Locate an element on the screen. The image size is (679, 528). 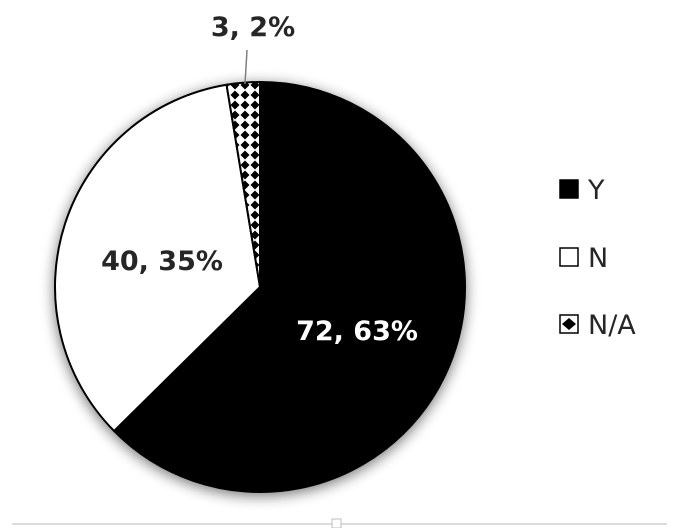
legend-item-n: N is located at coordinates (583, 258).